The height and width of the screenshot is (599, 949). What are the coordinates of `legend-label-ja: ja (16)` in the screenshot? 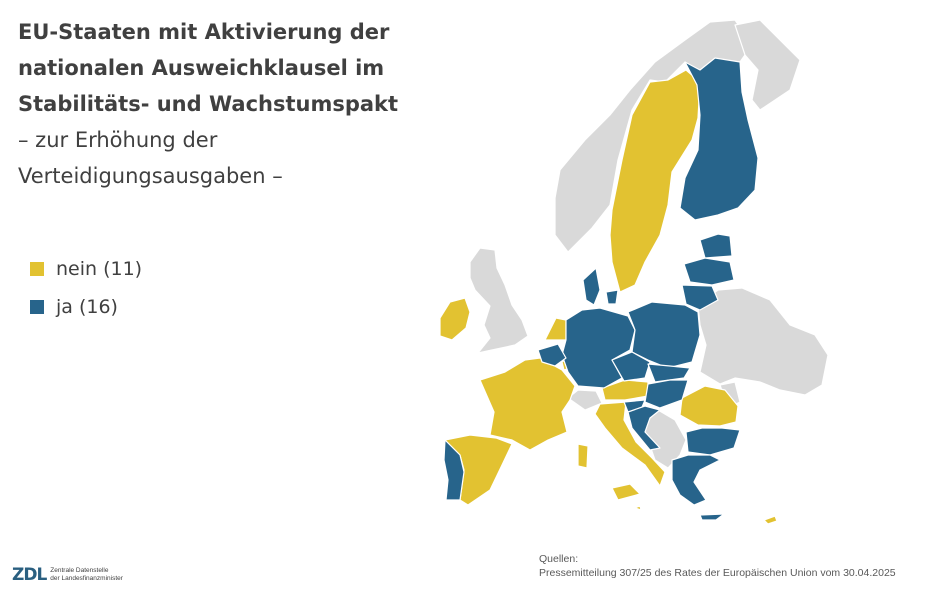 It's located at (87, 307).